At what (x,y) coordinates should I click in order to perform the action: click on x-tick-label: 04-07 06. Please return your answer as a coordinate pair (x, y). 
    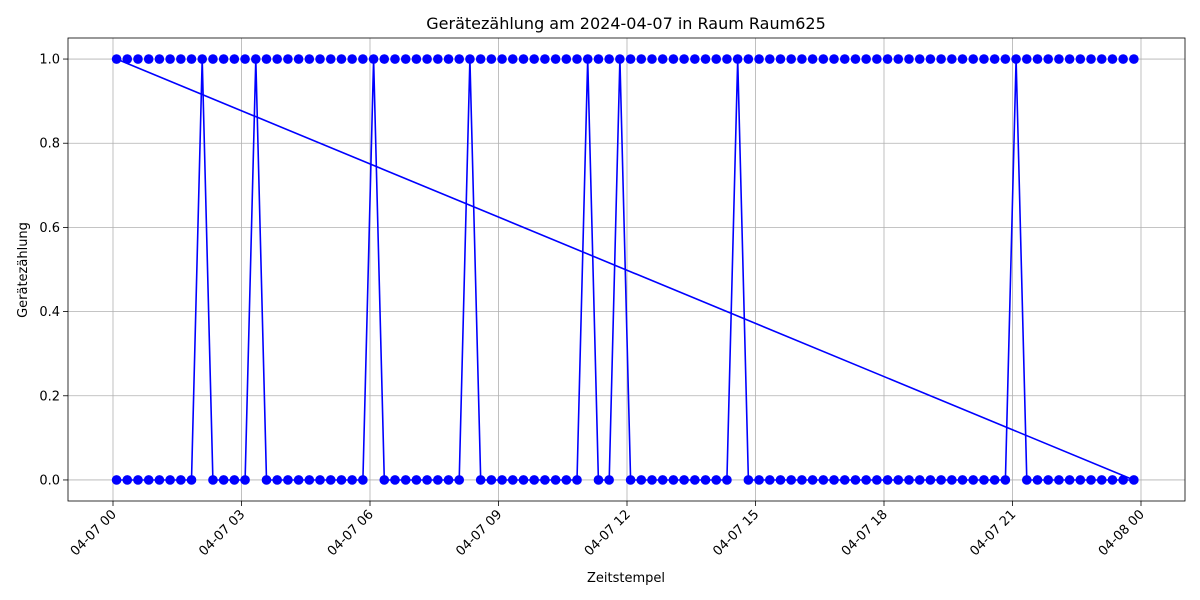
    Looking at the image, I should click on (351, 533).